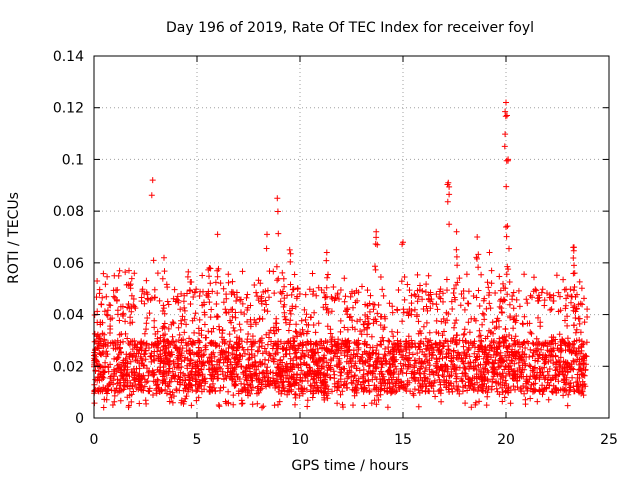  What do you see at coordinates (94, 440) in the screenshot?
I see `x-tick-label: 0` at bounding box center [94, 440].